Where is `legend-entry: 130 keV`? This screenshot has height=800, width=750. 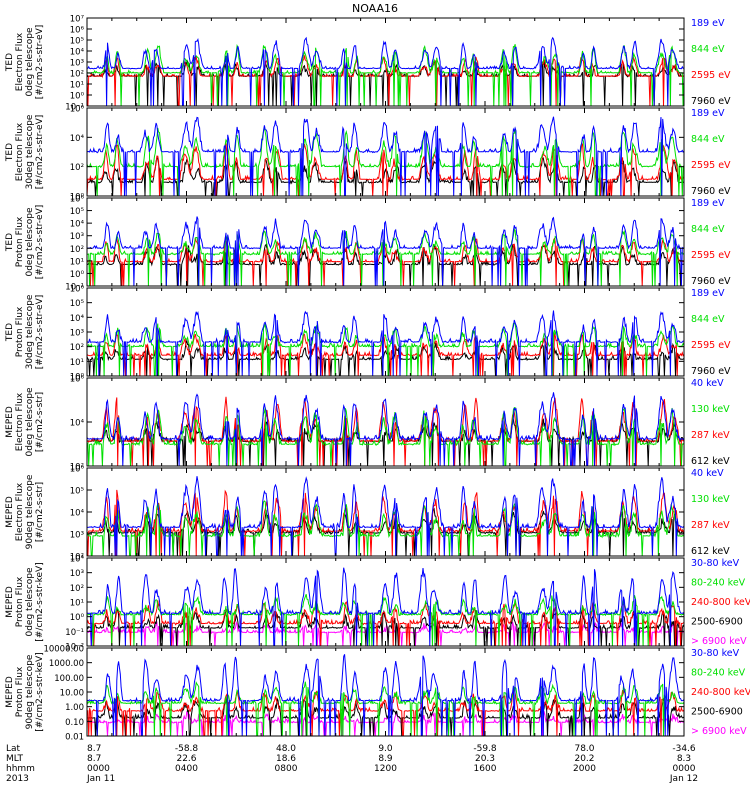
legend-entry: 130 keV is located at coordinates (710, 499).